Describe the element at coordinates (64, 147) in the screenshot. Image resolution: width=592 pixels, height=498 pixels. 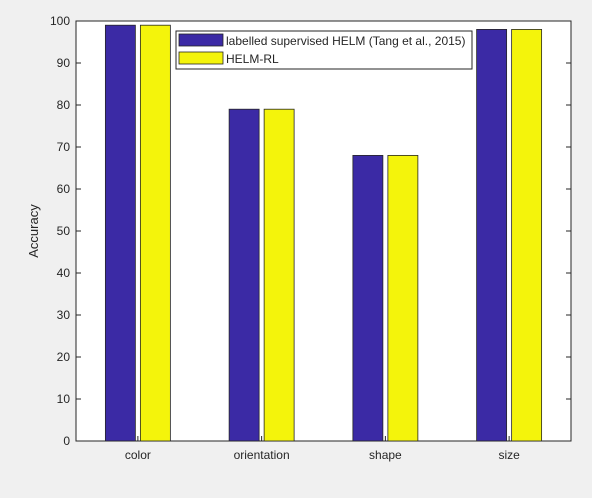
I see `y-tick-label-70: 70` at that location.